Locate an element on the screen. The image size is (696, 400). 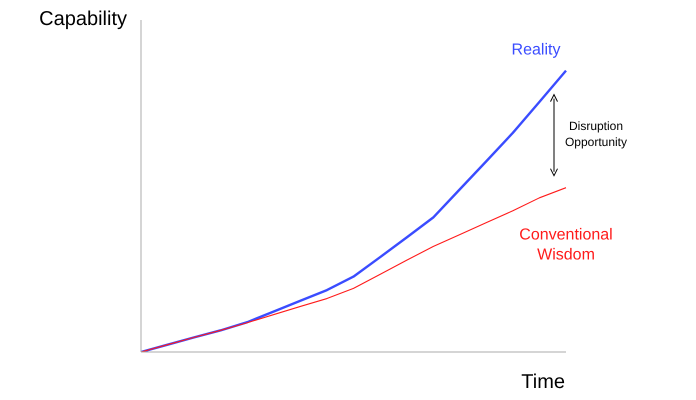
x-axis-title: Time is located at coordinates (543, 382).